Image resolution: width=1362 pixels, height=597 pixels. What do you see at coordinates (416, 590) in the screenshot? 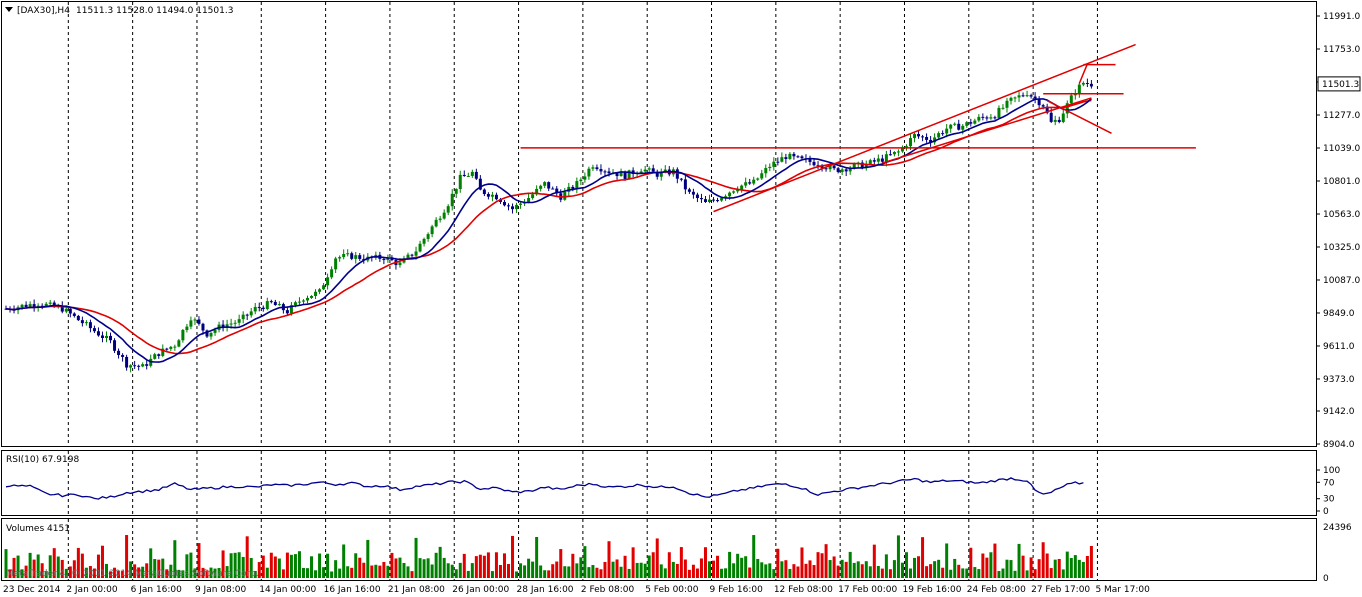
I see `x-tick-label: 21 Jan 08:00` at bounding box center [416, 590].